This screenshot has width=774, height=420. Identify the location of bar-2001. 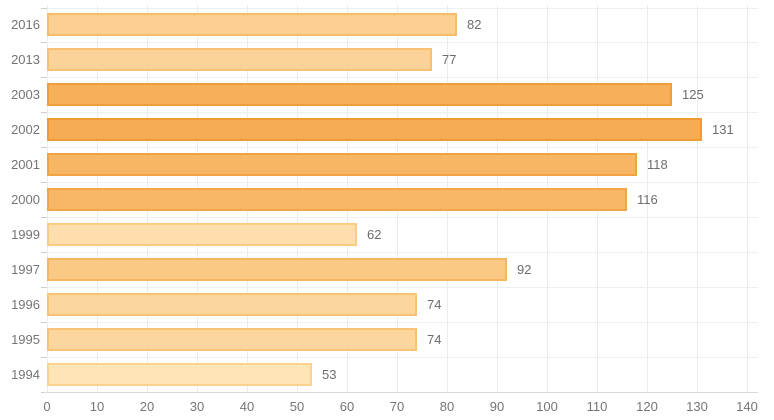
(342, 165).